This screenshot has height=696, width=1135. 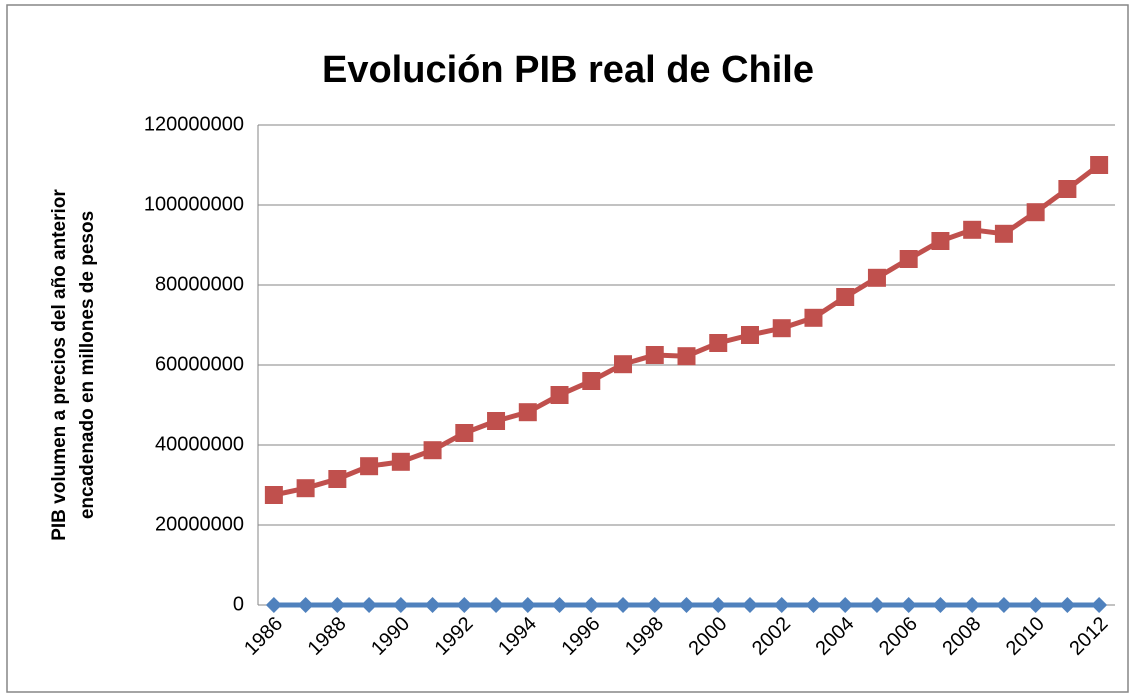 I want to click on y-tick-label: 0, so click(x=238, y=604).